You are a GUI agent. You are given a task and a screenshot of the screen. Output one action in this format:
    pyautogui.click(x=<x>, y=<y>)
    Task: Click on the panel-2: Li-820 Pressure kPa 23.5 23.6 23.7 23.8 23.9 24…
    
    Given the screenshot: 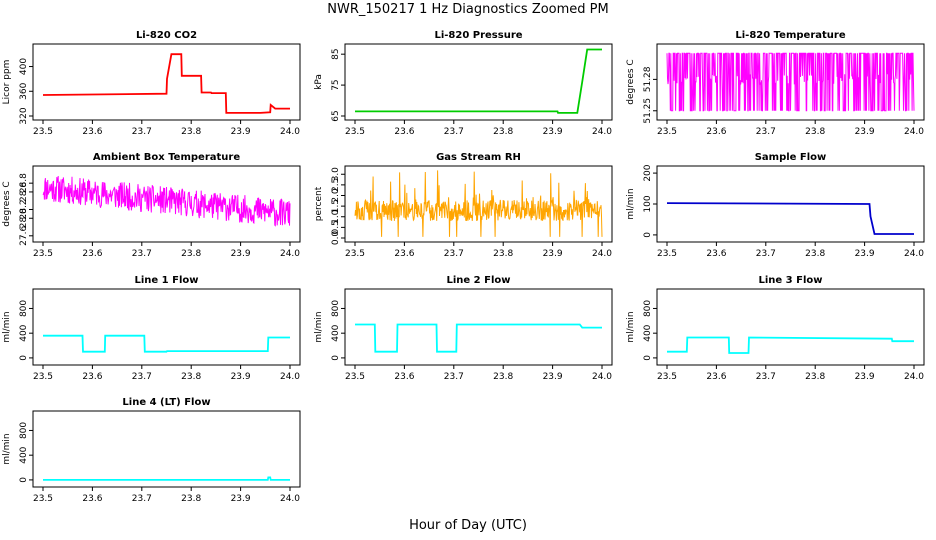 What is the action you would take?
    pyautogui.click(x=463, y=83)
    